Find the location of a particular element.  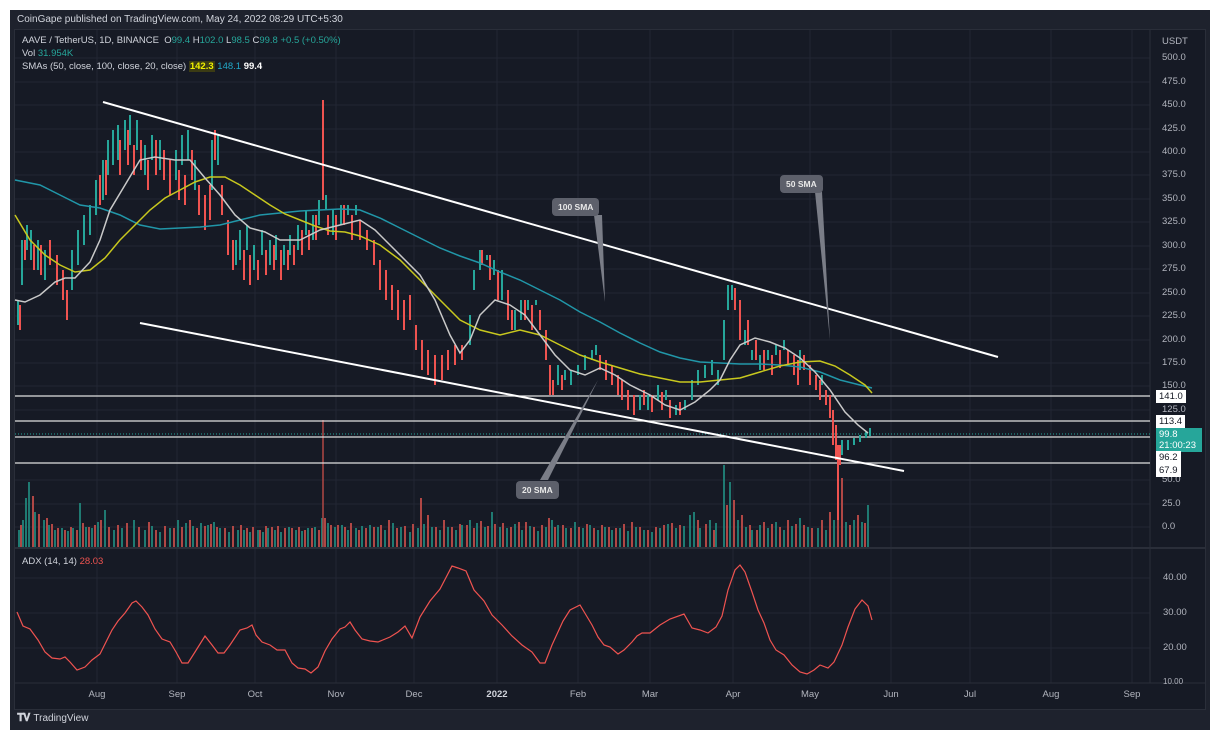

low-value: 98.5 is located at coordinates (240, 40).